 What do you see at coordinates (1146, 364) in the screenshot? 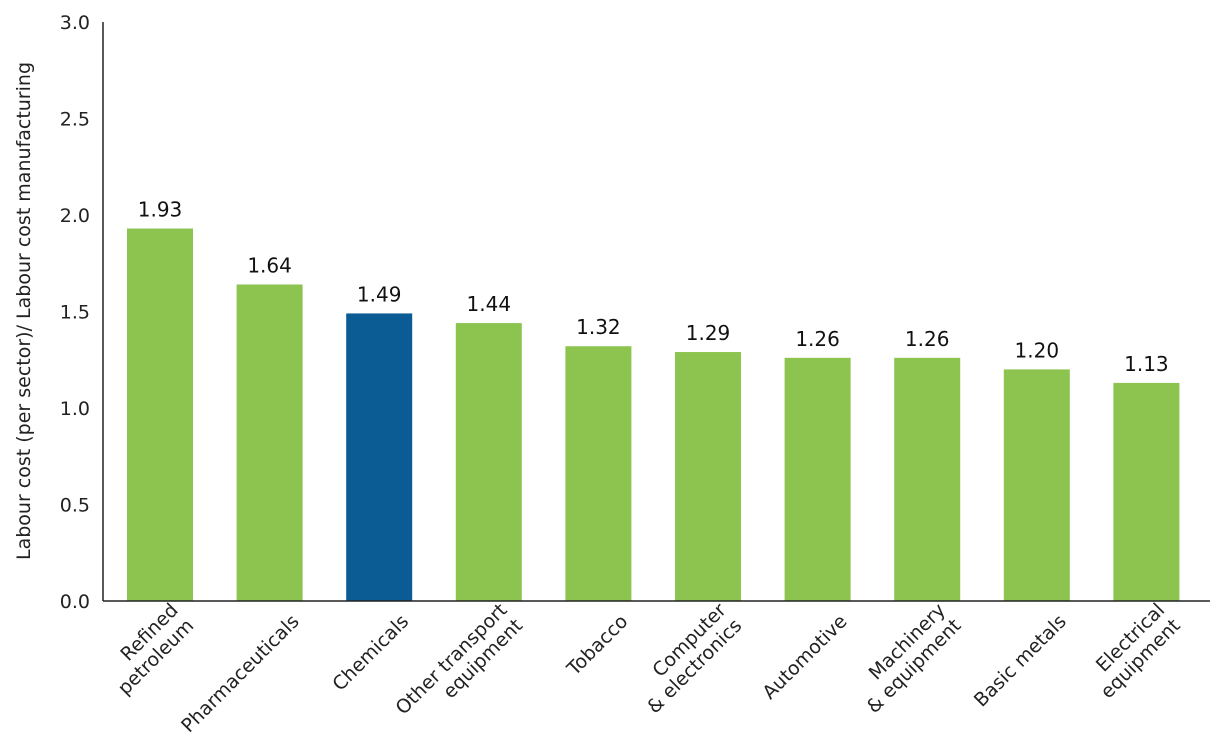
I see `data-label: 1.13` at bounding box center [1146, 364].